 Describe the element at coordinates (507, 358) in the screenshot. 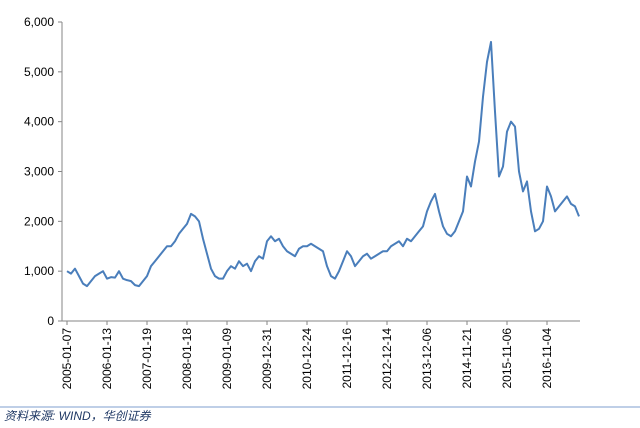

I see `x-tick-label: 2015-11-06` at that location.